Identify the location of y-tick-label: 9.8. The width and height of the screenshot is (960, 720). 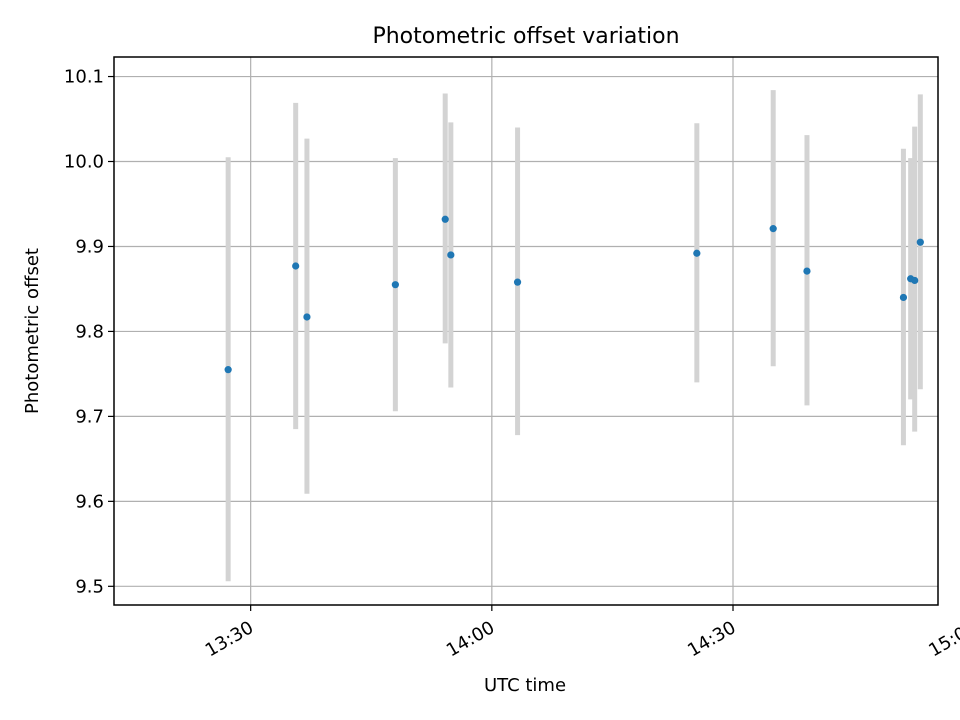
(89, 331).